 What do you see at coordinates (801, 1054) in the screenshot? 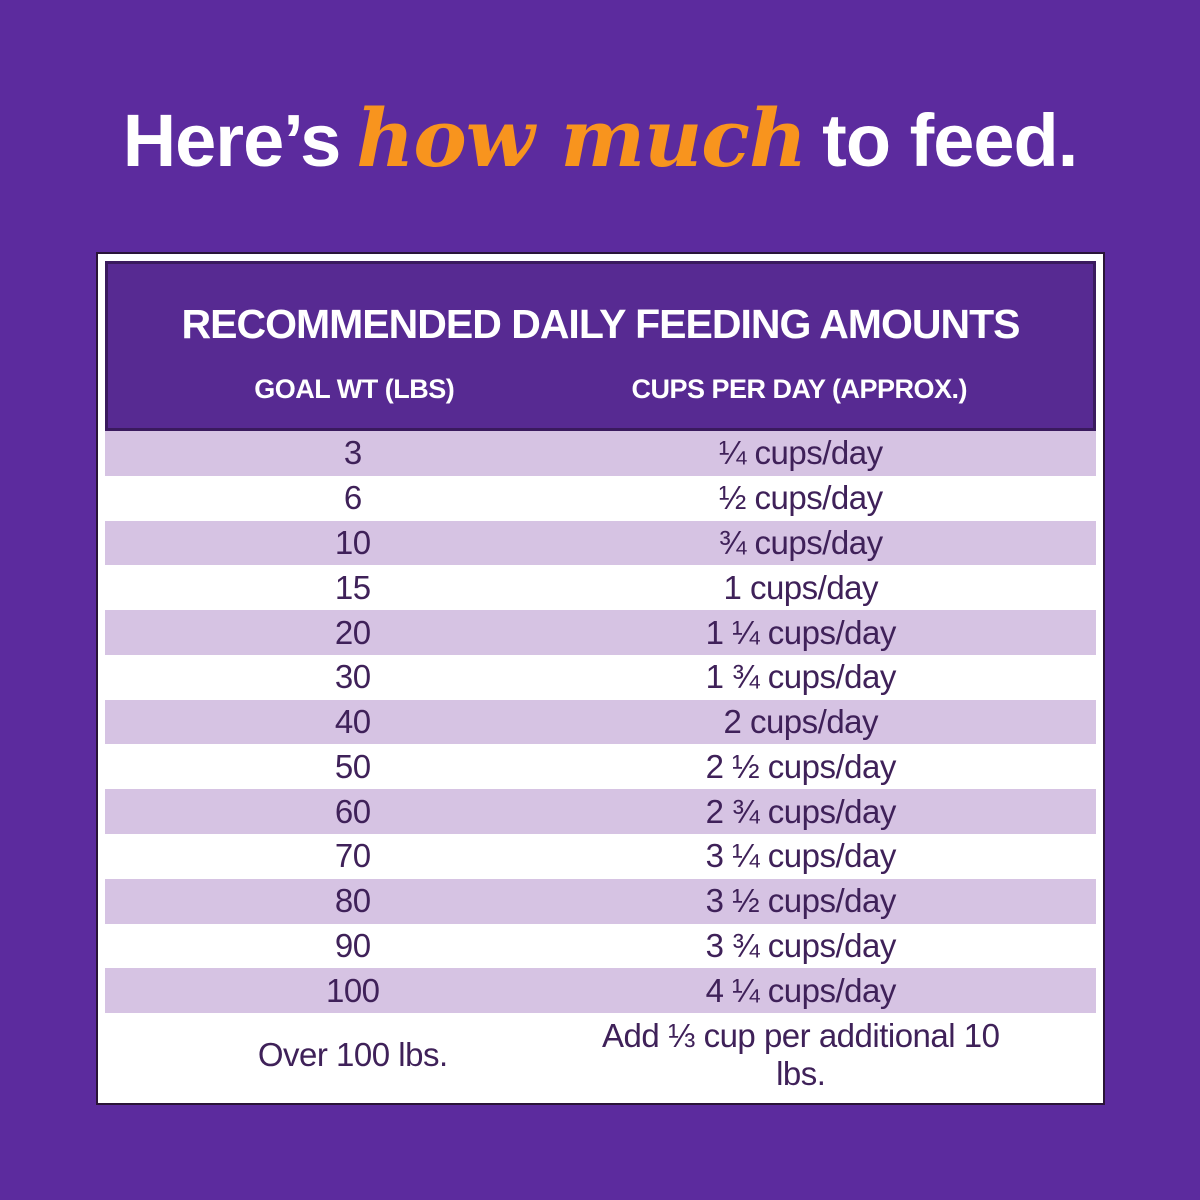
I see `cups-per-day-cell: Add ⅓ cup per additional 10 lbs.` at bounding box center [801, 1054].